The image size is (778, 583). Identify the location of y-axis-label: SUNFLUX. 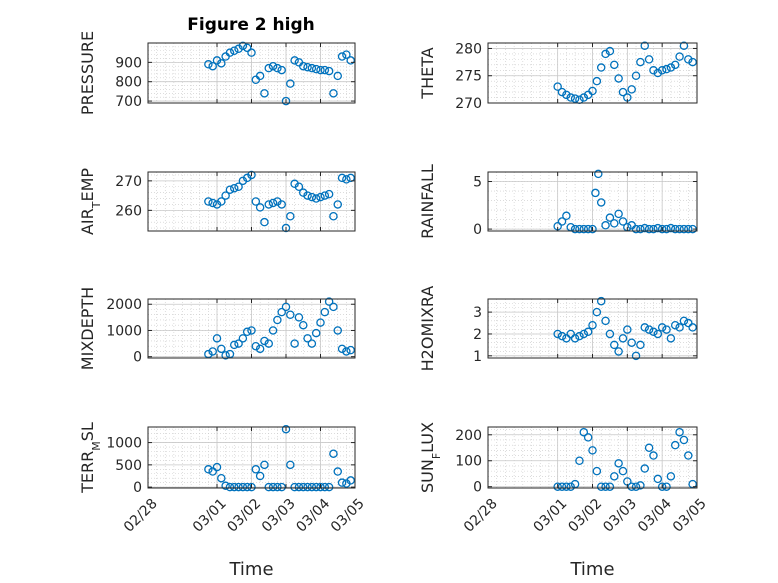
(430, 457).